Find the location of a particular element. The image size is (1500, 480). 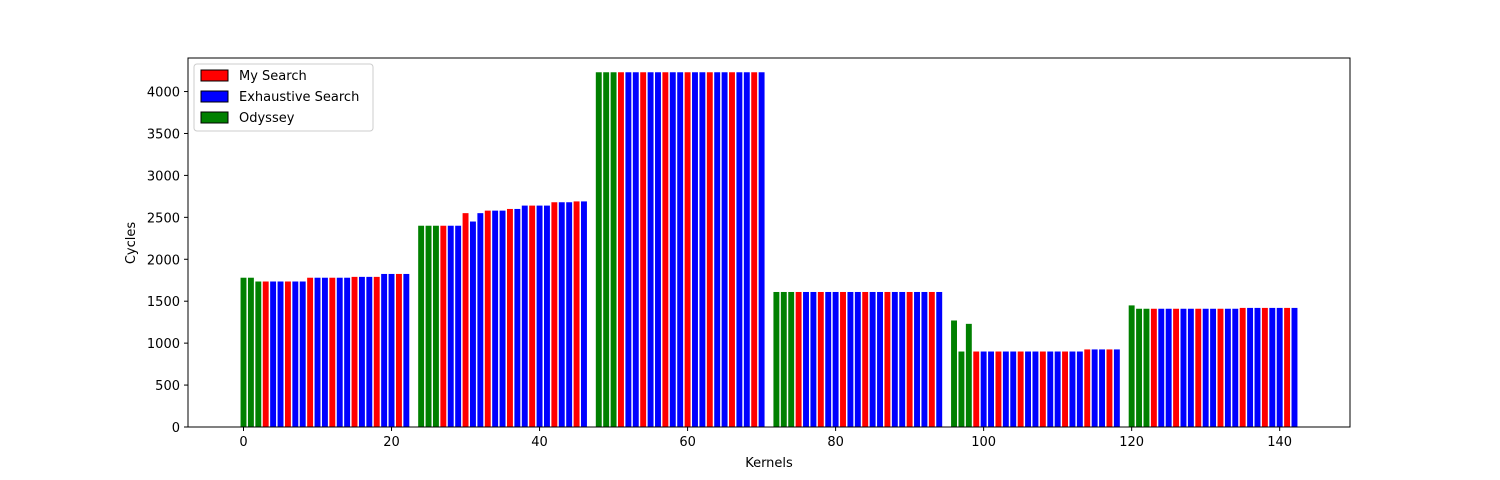

x-tick-label: 100 is located at coordinates (983, 442).